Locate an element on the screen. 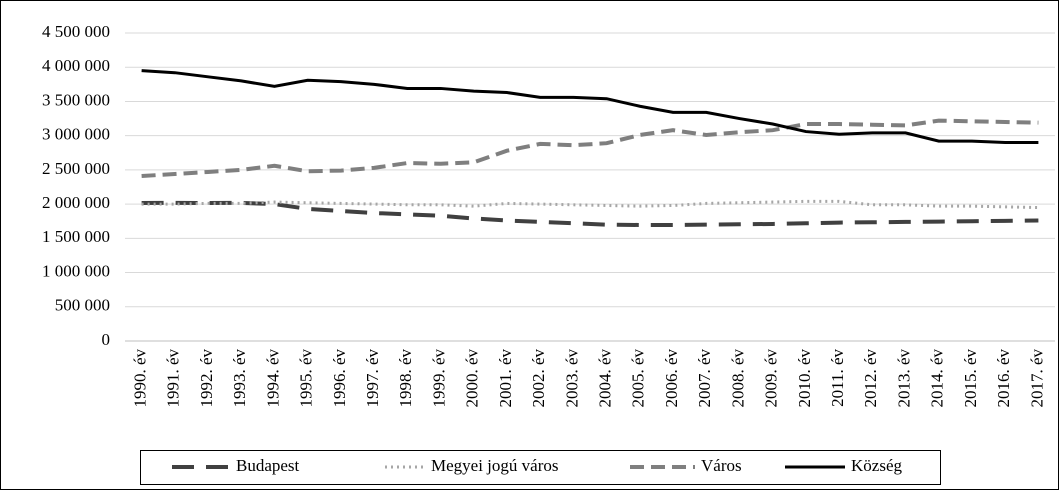 The image size is (1059, 490). x-tick-label: 1990. év is located at coordinates (140, 378).